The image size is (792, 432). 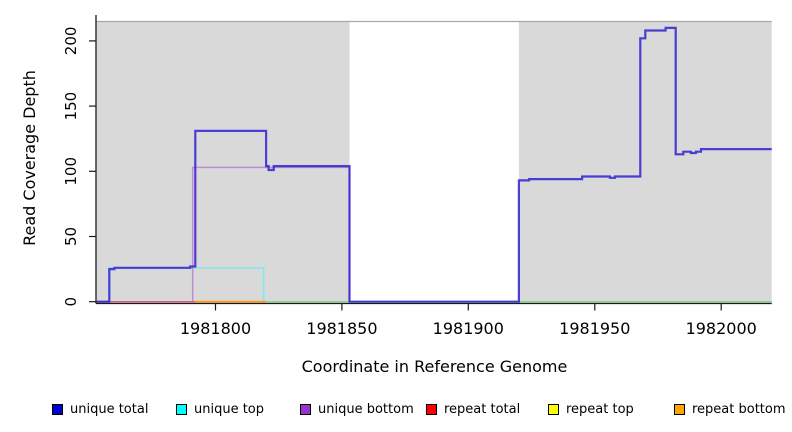 I want to click on legend-entry-unique-top: unique top, so click(x=220, y=409).